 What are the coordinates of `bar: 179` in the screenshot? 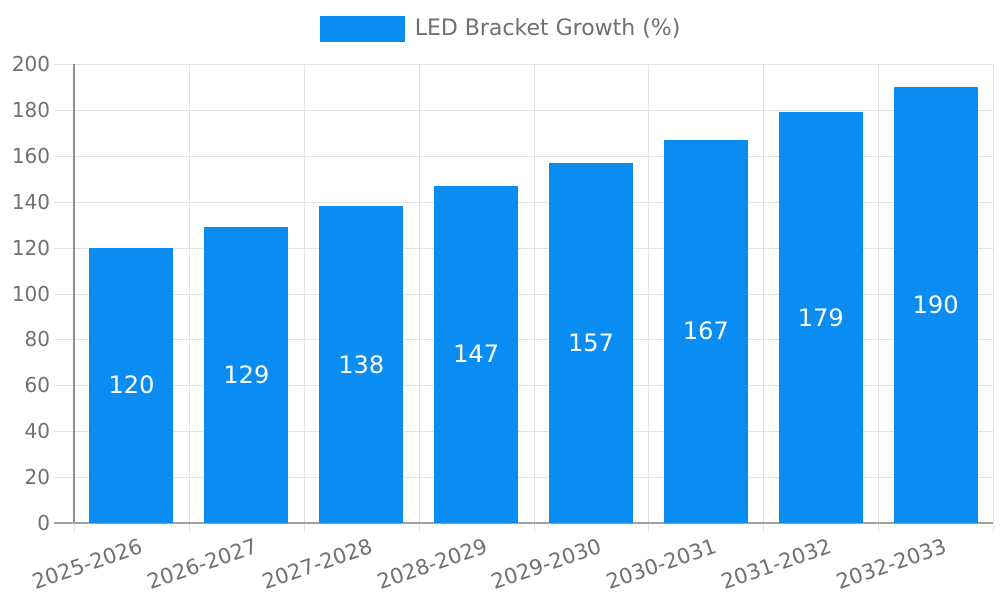 It's located at (820, 317).